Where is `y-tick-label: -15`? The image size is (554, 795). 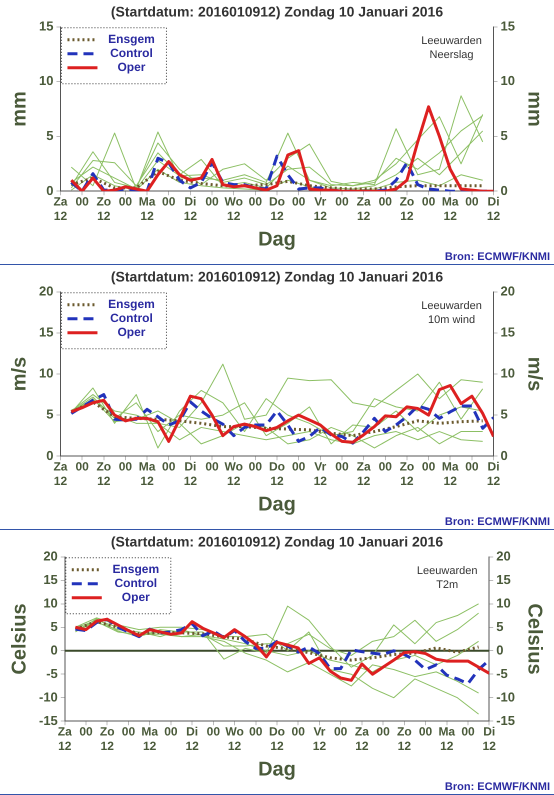
y-tick-label: -15 is located at coordinates (48, 720).